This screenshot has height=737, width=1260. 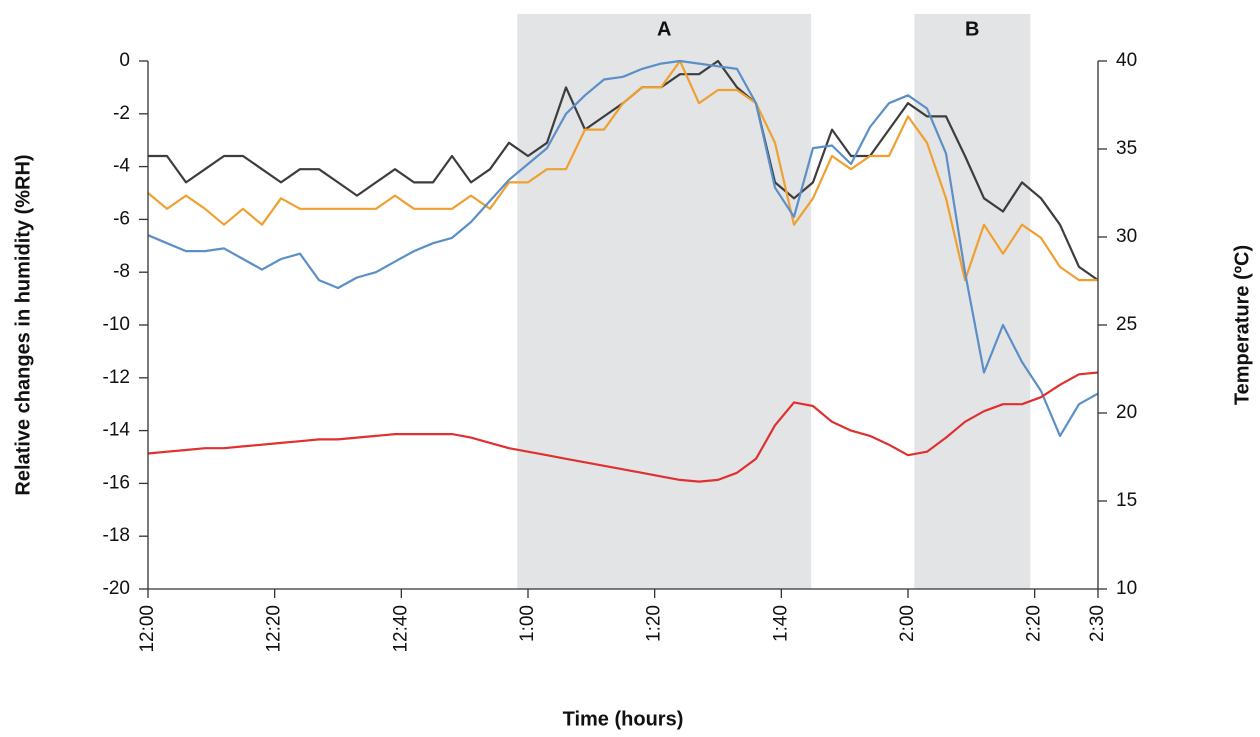 What do you see at coordinates (1097, 623) in the screenshot?
I see `x-tick-label: 2:30` at bounding box center [1097, 623].